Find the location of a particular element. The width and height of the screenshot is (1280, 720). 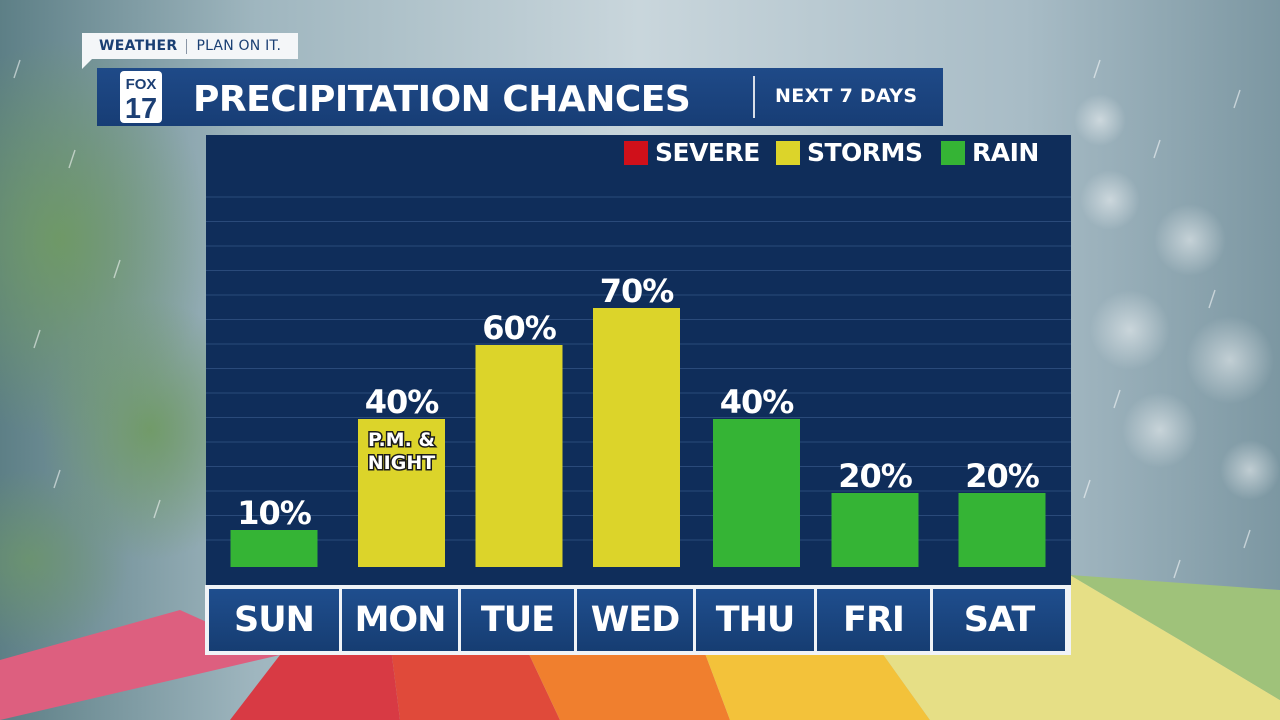

day-label-mon: MON is located at coordinates (400, 620).